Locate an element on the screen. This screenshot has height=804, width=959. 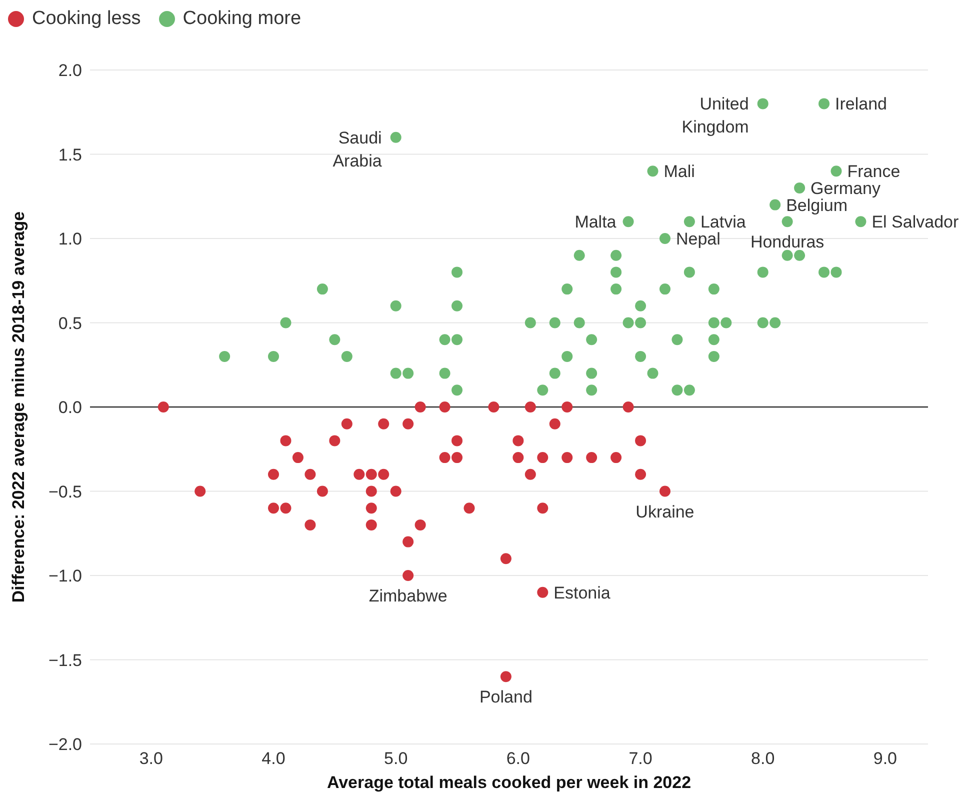
y-tick-label: 2.0 is located at coordinates (70, 70).